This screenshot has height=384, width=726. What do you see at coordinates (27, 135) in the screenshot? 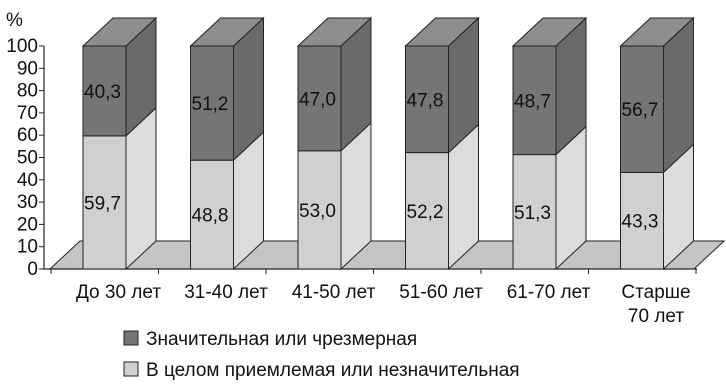
I see `y-tick-label: 60` at bounding box center [27, 135].